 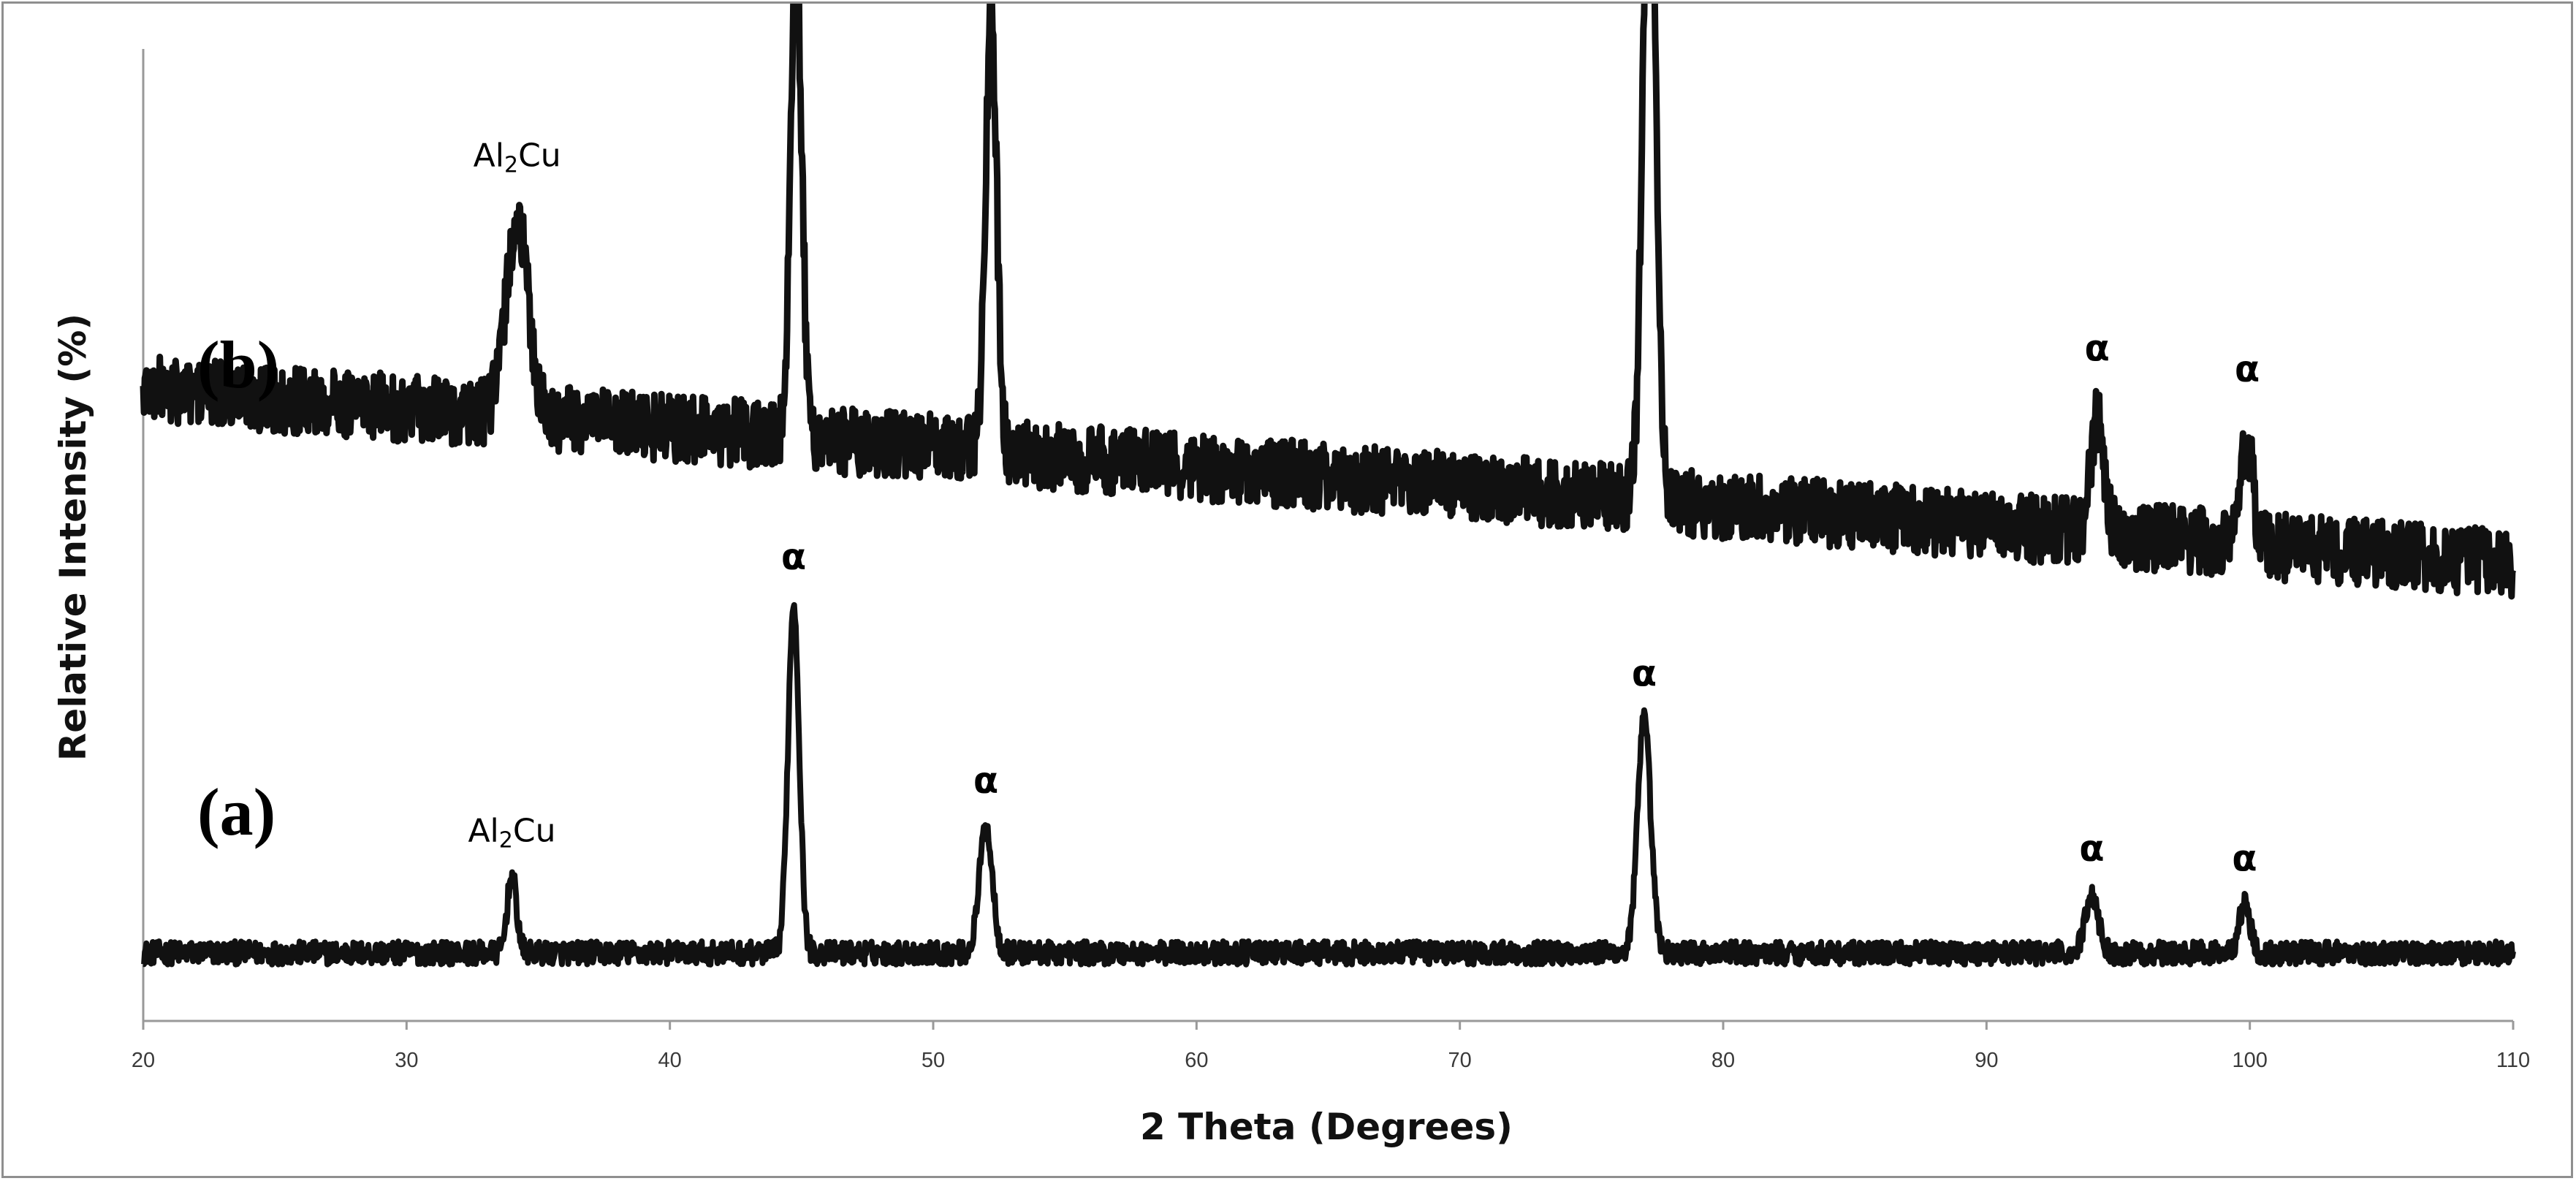 What do you see at coordinates (237, 812) in the screenshot?
I see `panel-label-a: (a)` at bounding box center [237, 812].